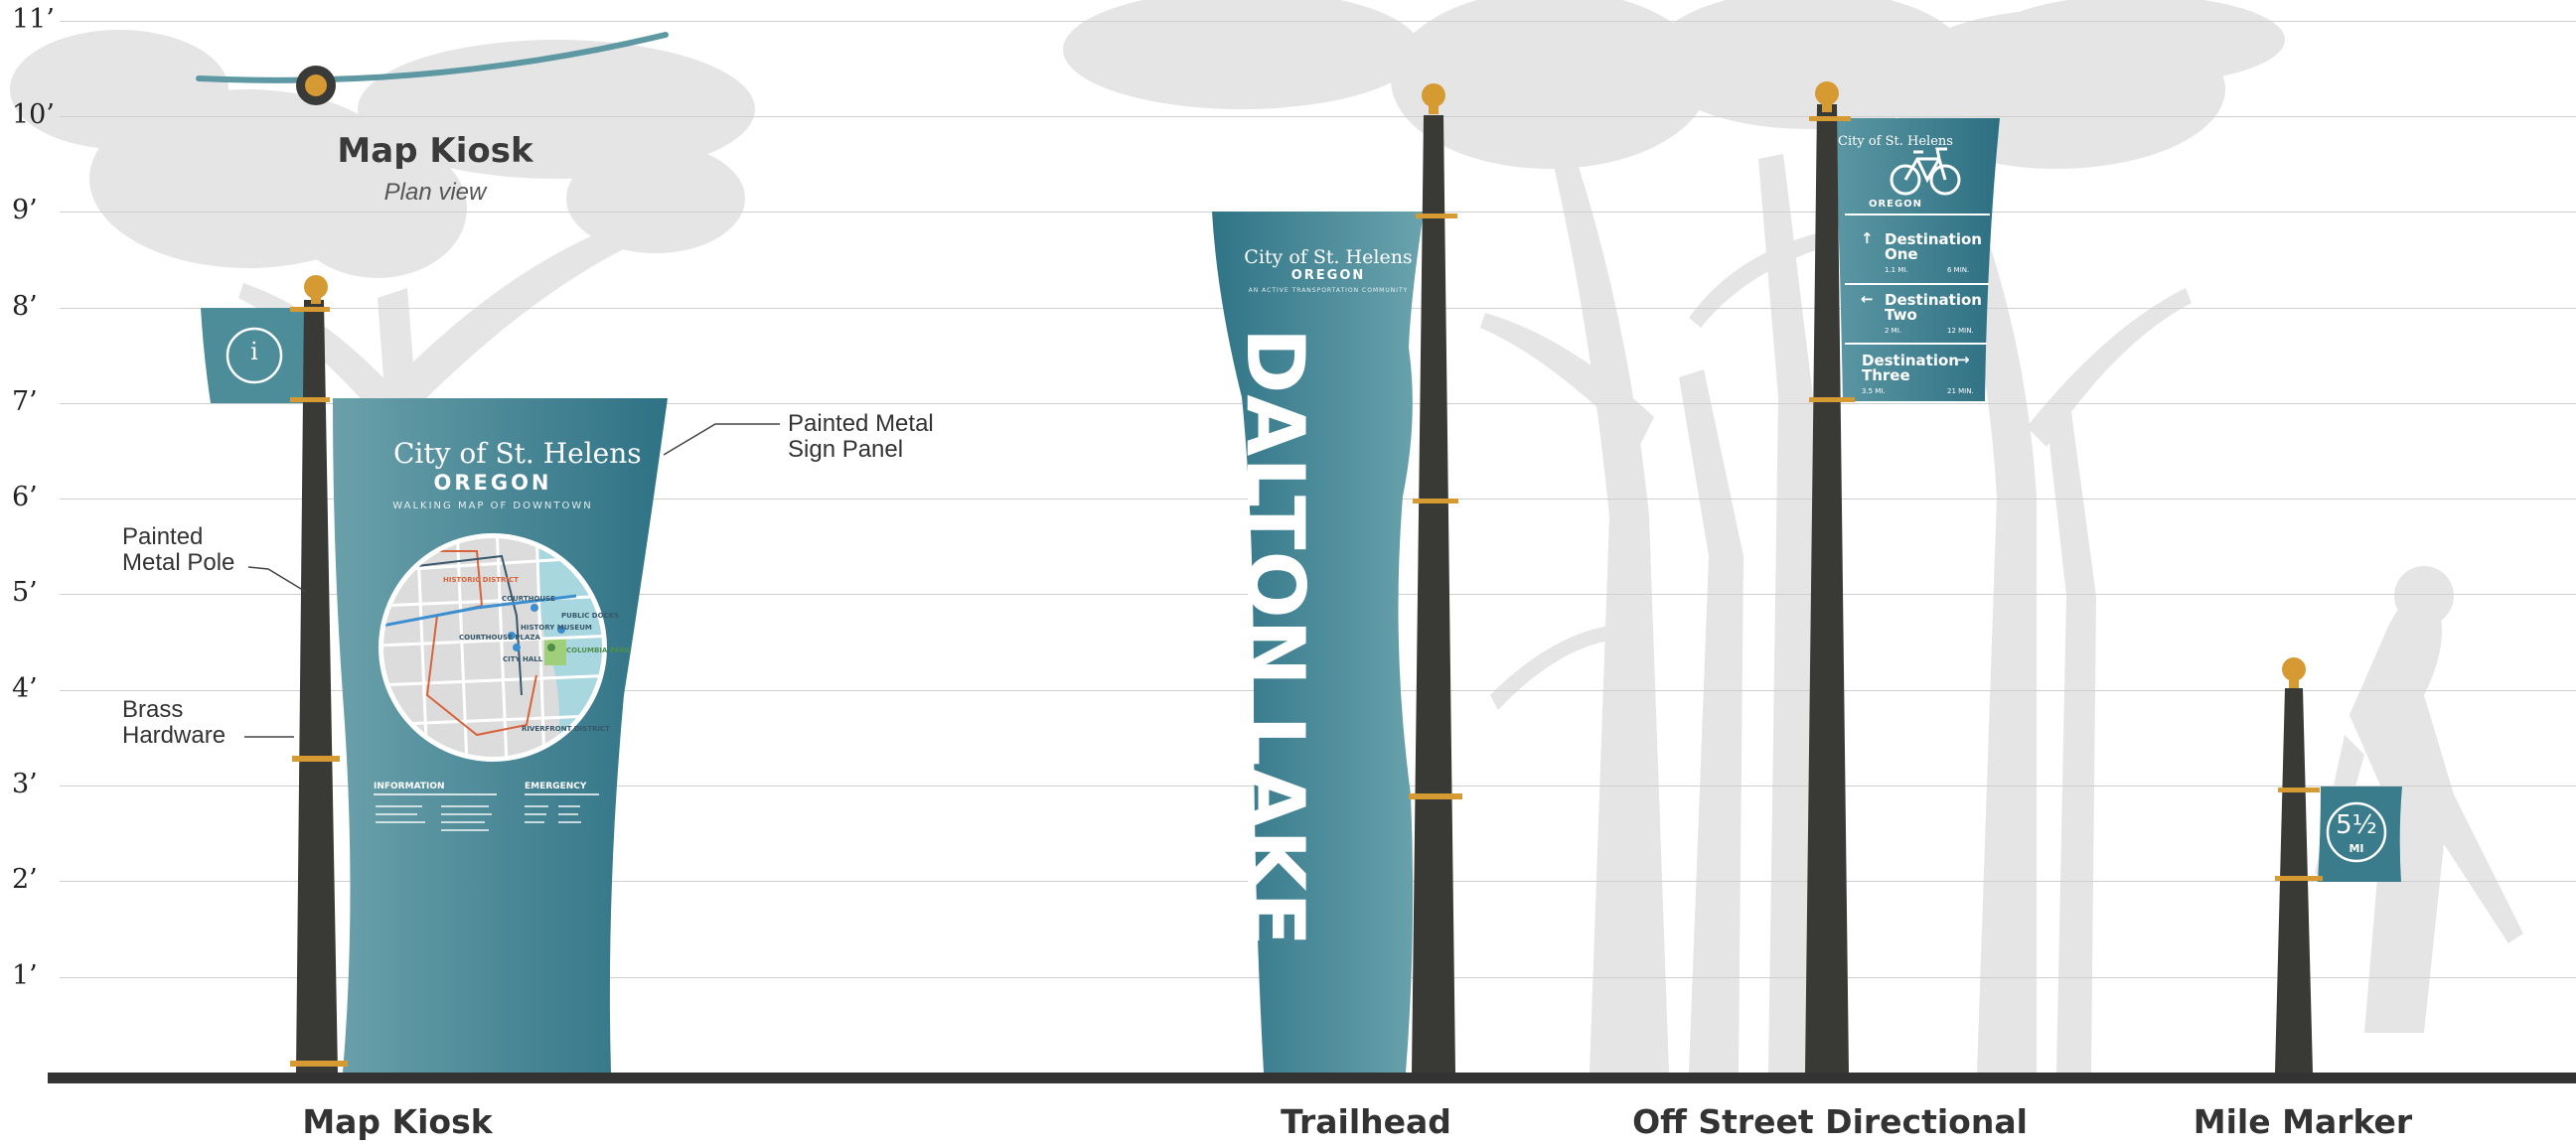  What do you see at coordinates (2356, 825) in the screenshot?
I see `mile-marker-number: 5½` at bounding box center [2356, 825].